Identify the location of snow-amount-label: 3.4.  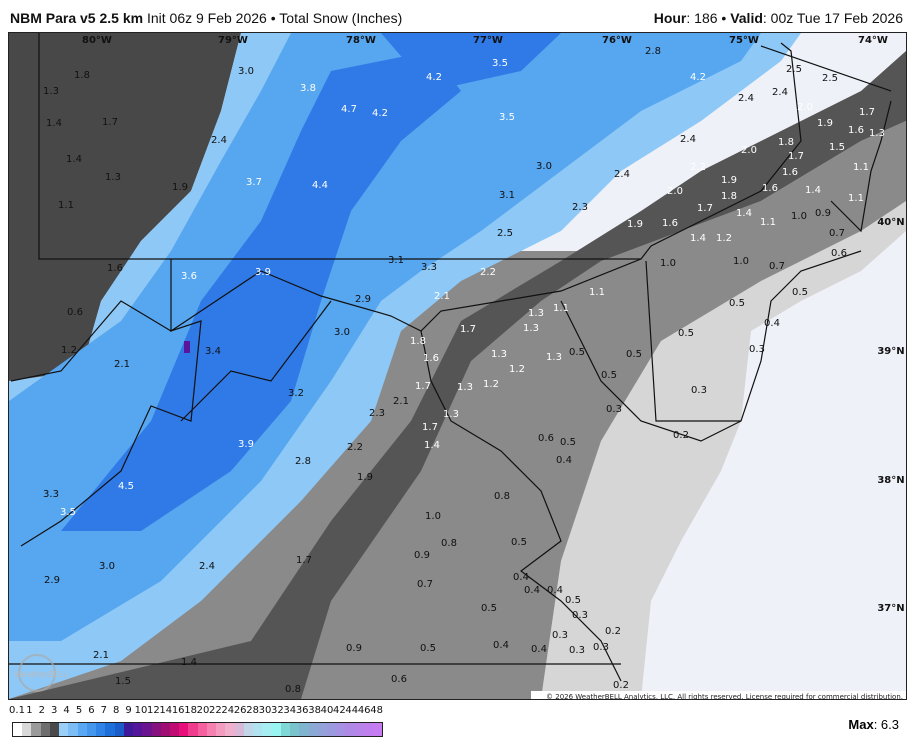
(213, 351).